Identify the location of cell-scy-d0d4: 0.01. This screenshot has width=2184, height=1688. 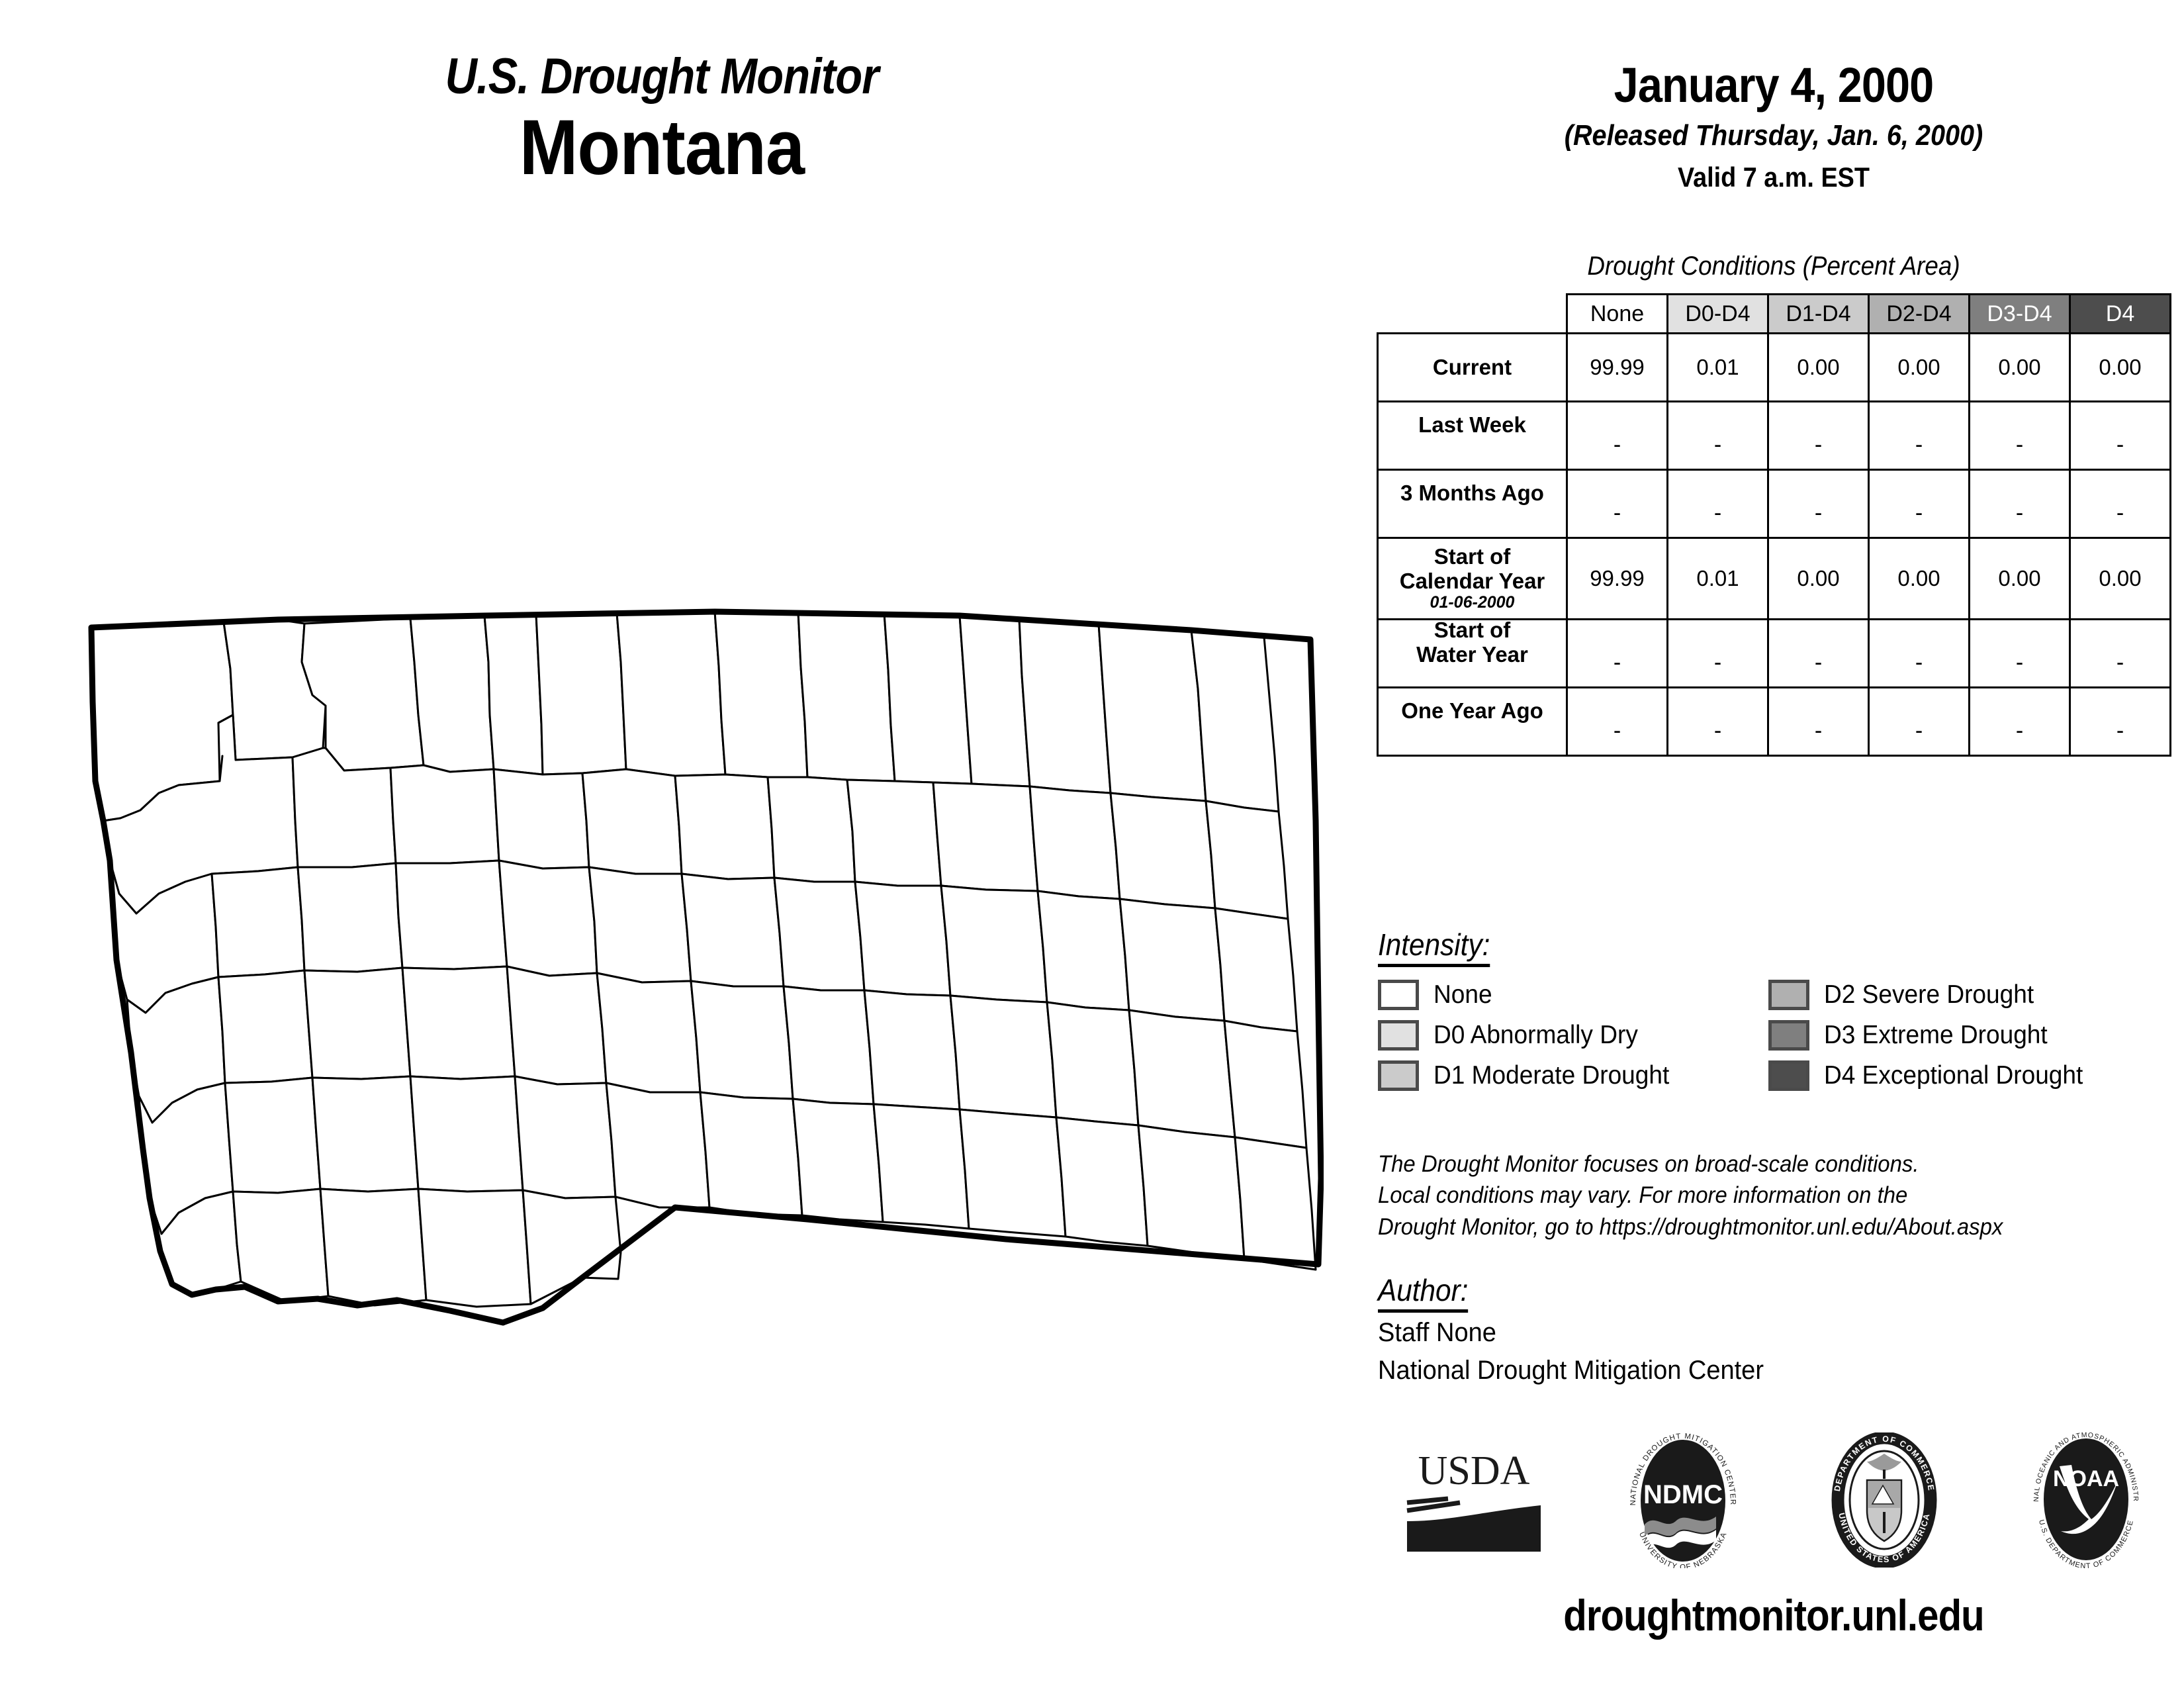
(1718, 578).